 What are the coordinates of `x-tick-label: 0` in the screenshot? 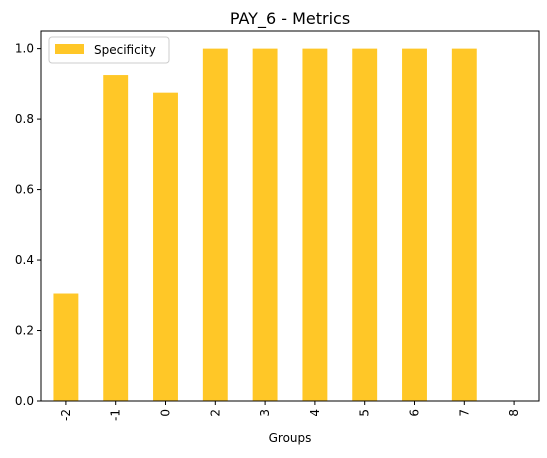 It's located at (166, 413).